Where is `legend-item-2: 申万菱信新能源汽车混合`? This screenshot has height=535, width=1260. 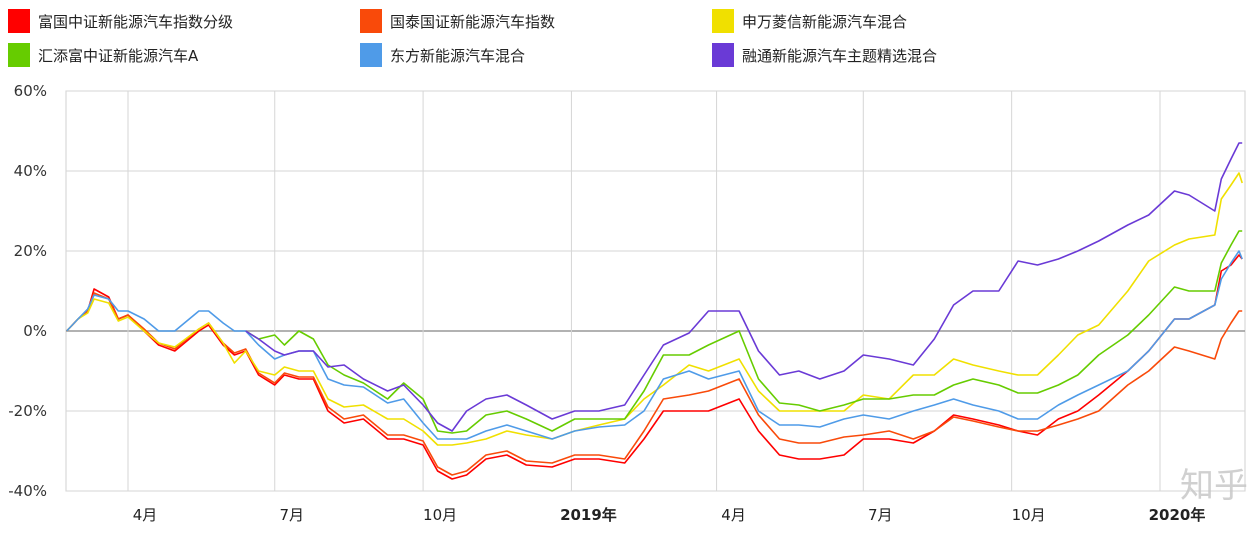 legend-item-2: 申万菱信新能源汽车混合 is located at coordinates (809, 21).